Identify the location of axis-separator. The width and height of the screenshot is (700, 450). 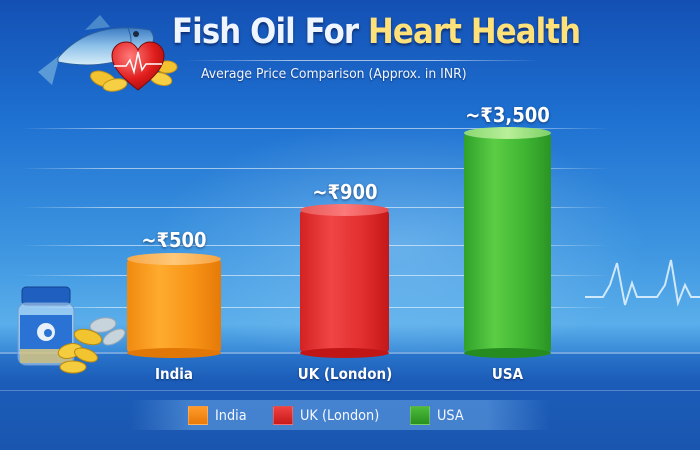
(350, 390).